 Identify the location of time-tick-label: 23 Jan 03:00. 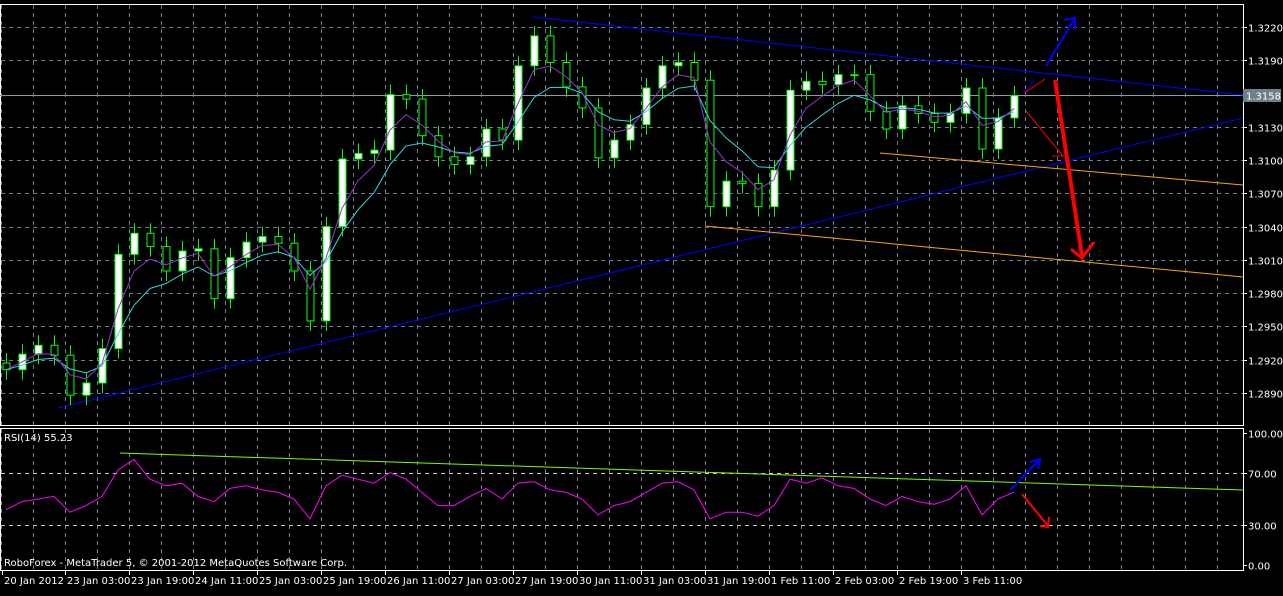
(98, 581).